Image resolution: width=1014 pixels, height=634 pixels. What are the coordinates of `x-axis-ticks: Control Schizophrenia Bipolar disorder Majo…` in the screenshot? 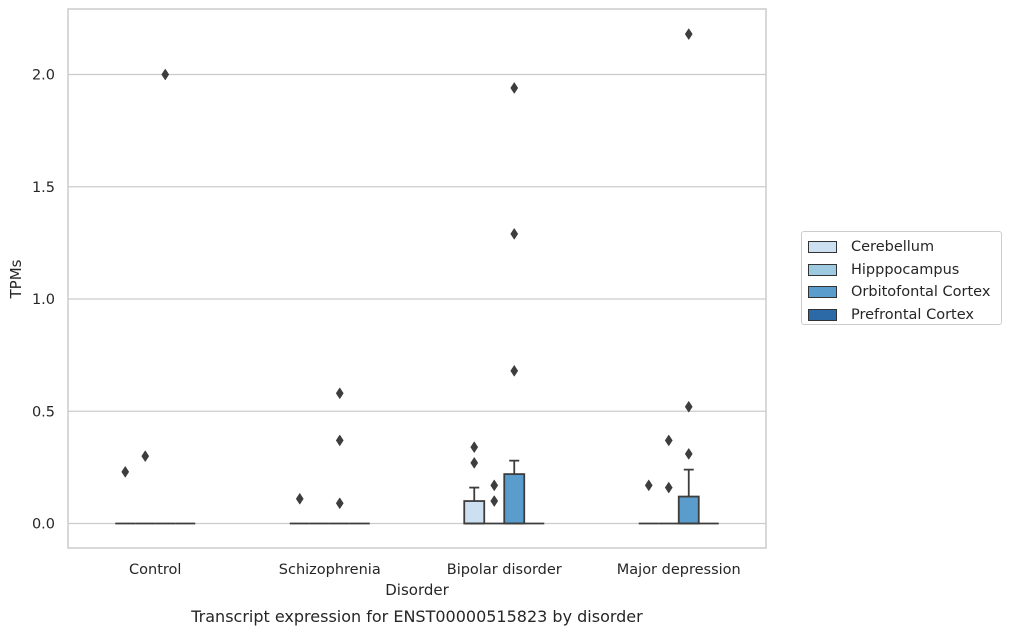 It's located at (435, 570).